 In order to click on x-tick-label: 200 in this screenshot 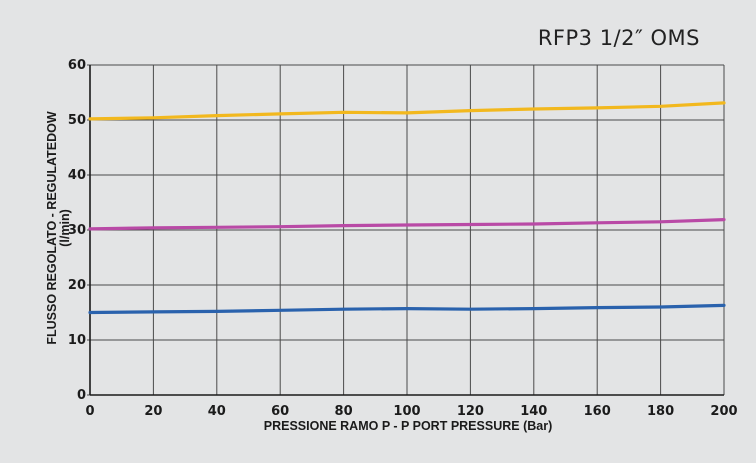, I will do `click(723, 411)`.